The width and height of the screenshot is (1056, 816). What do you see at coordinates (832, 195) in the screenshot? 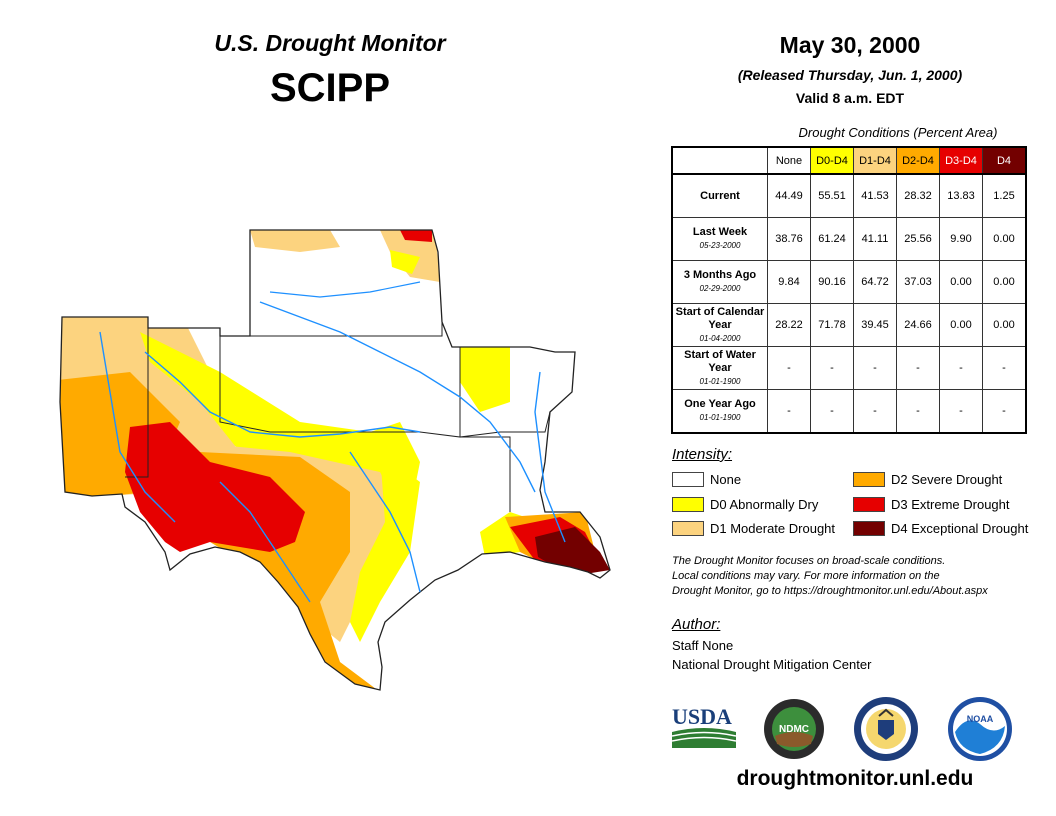
I see `table-cell: 55.51` at bounding box center [832, 195].